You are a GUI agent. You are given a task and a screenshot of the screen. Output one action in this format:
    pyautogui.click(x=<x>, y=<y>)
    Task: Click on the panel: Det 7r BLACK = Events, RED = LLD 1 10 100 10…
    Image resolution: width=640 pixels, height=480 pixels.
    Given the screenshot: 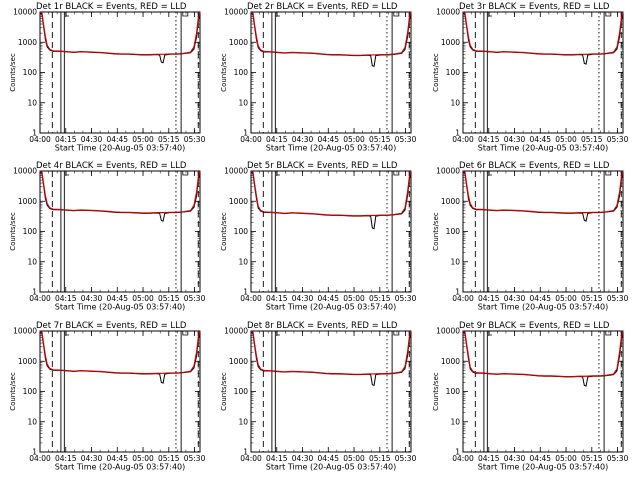 What is the action you would take?
    pyautogui.click(x=107, y=396)
    